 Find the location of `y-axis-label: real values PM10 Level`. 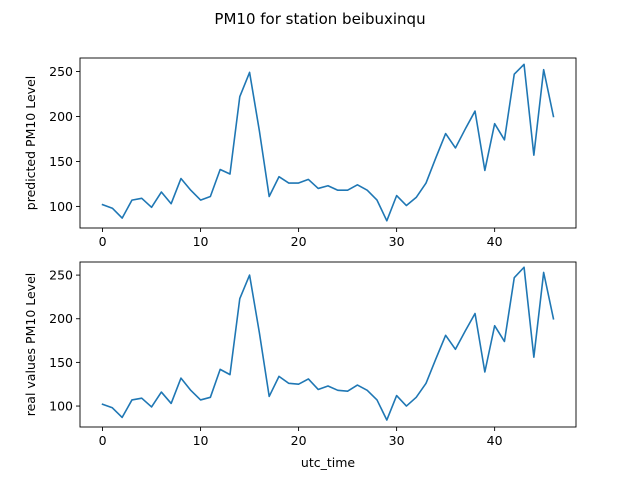

y-axis-label: real values PM10 Level is located at coordinates (30, 345).